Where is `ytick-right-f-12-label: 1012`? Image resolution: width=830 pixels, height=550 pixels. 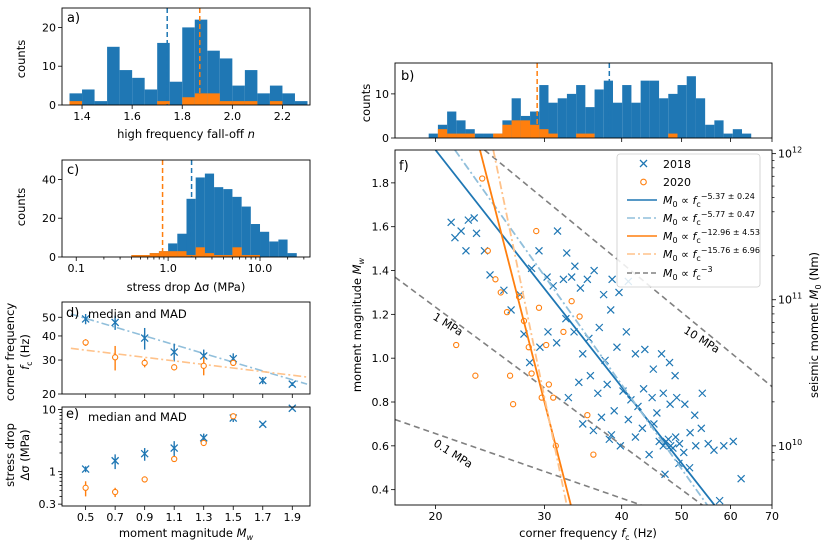 ytick-right-f-12-label: 1012 is located at coordinates (790, 153).